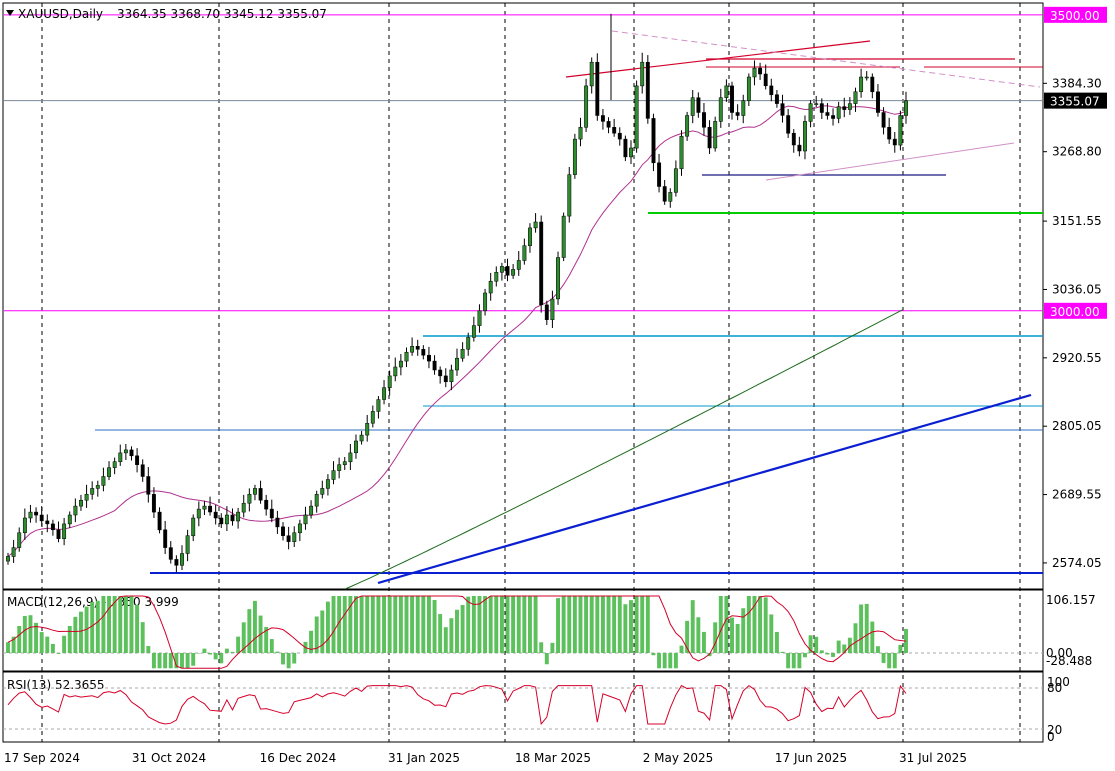  What do you see at coordinates (298, 758) in the screenshot?
I see `date-tick-label: 16 Dec 2024` at bounding box center [298, 758].